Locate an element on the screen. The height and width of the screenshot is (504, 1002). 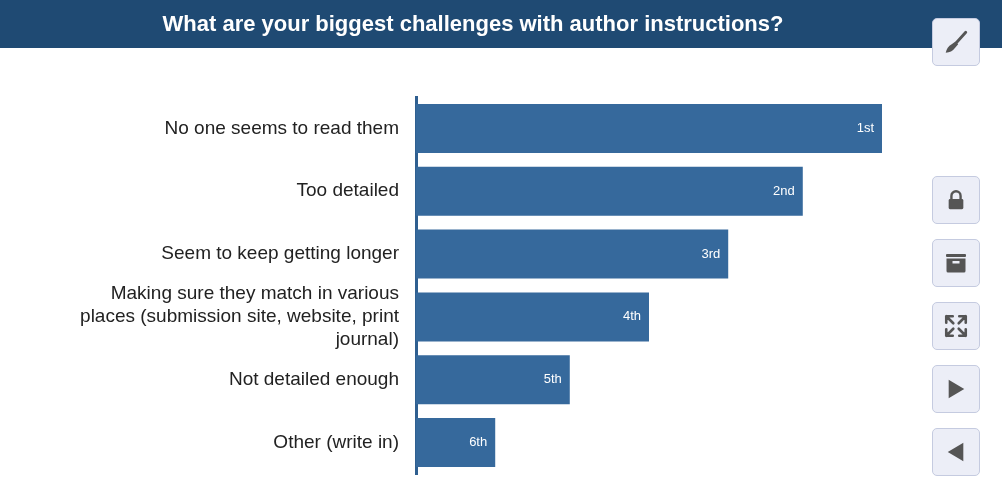
annotation: 3rd is located at coordinates (711, 253).